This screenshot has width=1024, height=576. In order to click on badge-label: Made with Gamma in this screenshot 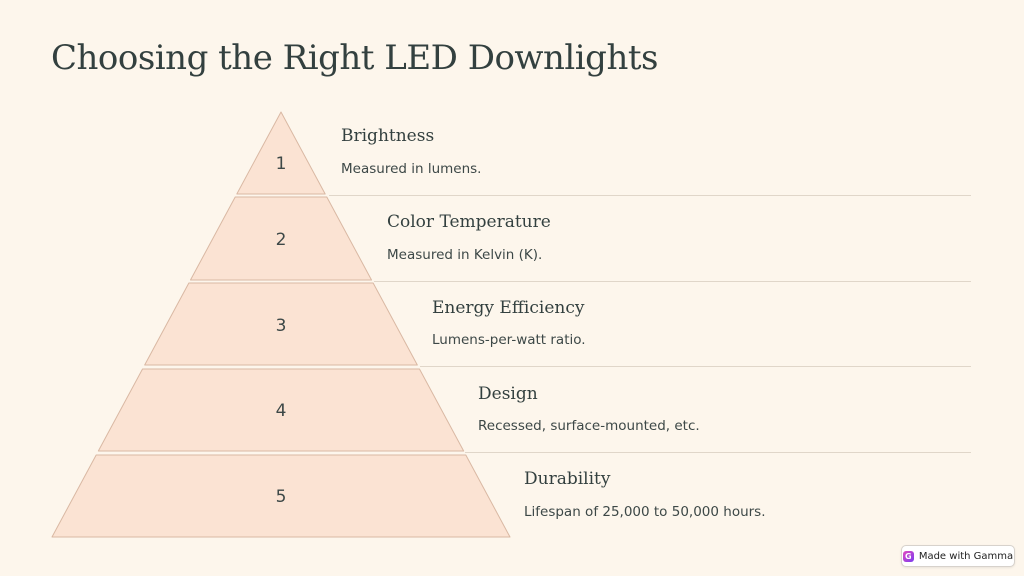, I will do `click(966, 556)`.